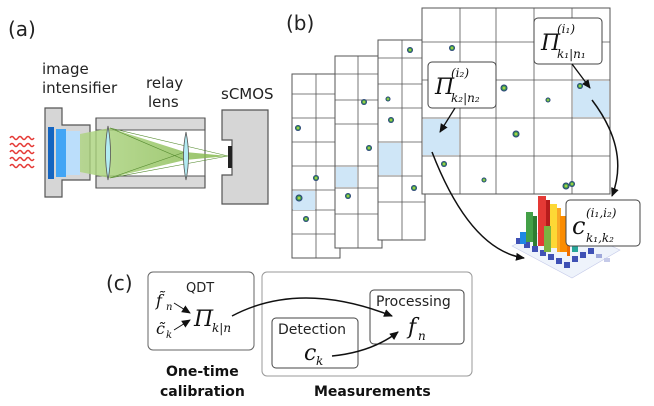 The image size is (654, 406). Describe the element at coordinates (247, 94) in the screenshot. I see `camera-label: sCMOS` at that location.